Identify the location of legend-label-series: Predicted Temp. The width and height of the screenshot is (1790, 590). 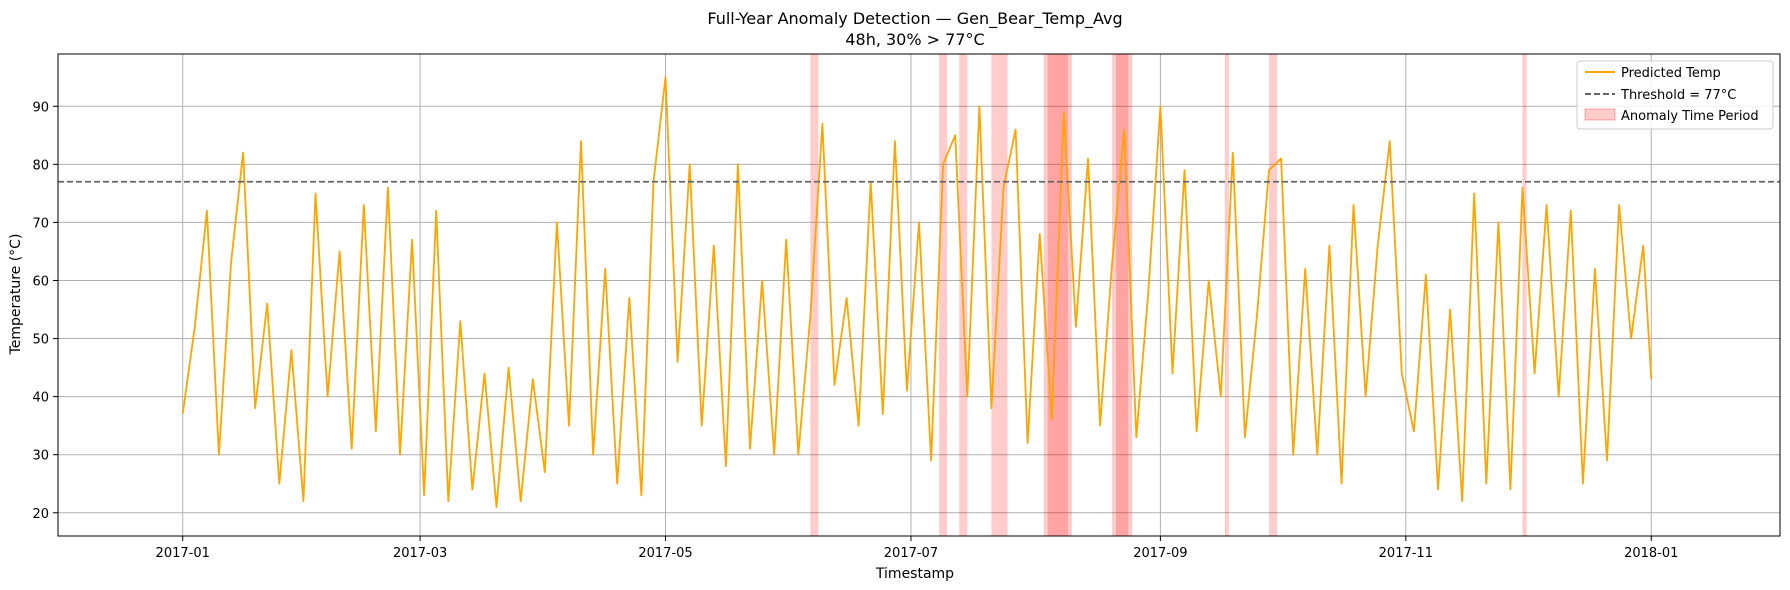
(1671, 73).